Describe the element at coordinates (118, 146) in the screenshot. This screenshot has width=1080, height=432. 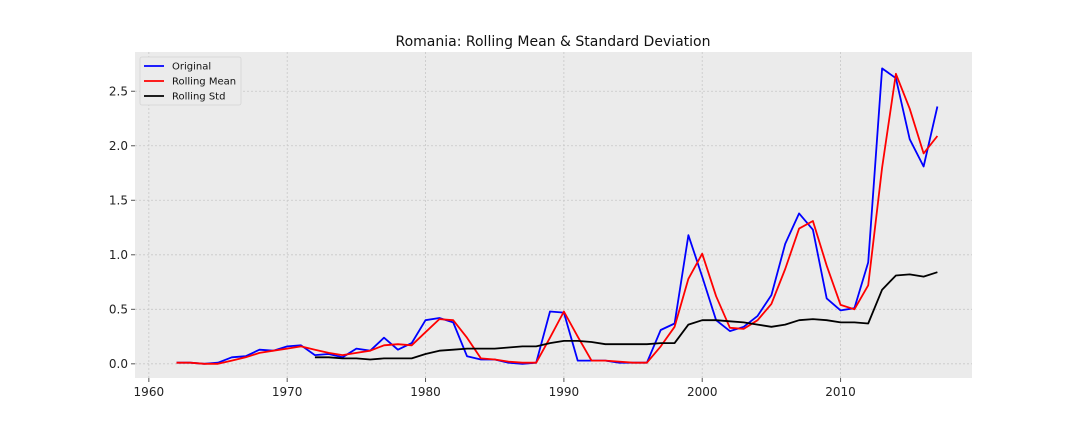
I see `y-tick-label: 2.0` at that location.